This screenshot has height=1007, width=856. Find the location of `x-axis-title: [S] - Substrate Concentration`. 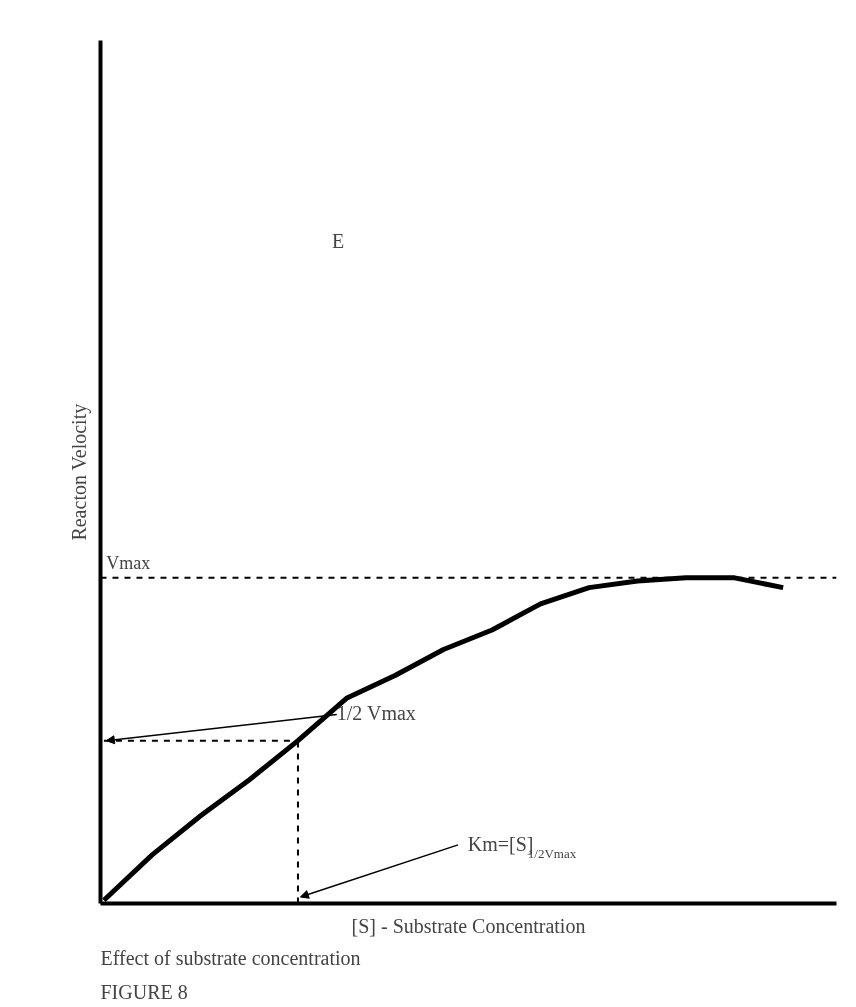

x-axis-title: [S] - Substrate Concentration is located at coordinates (468, 925).